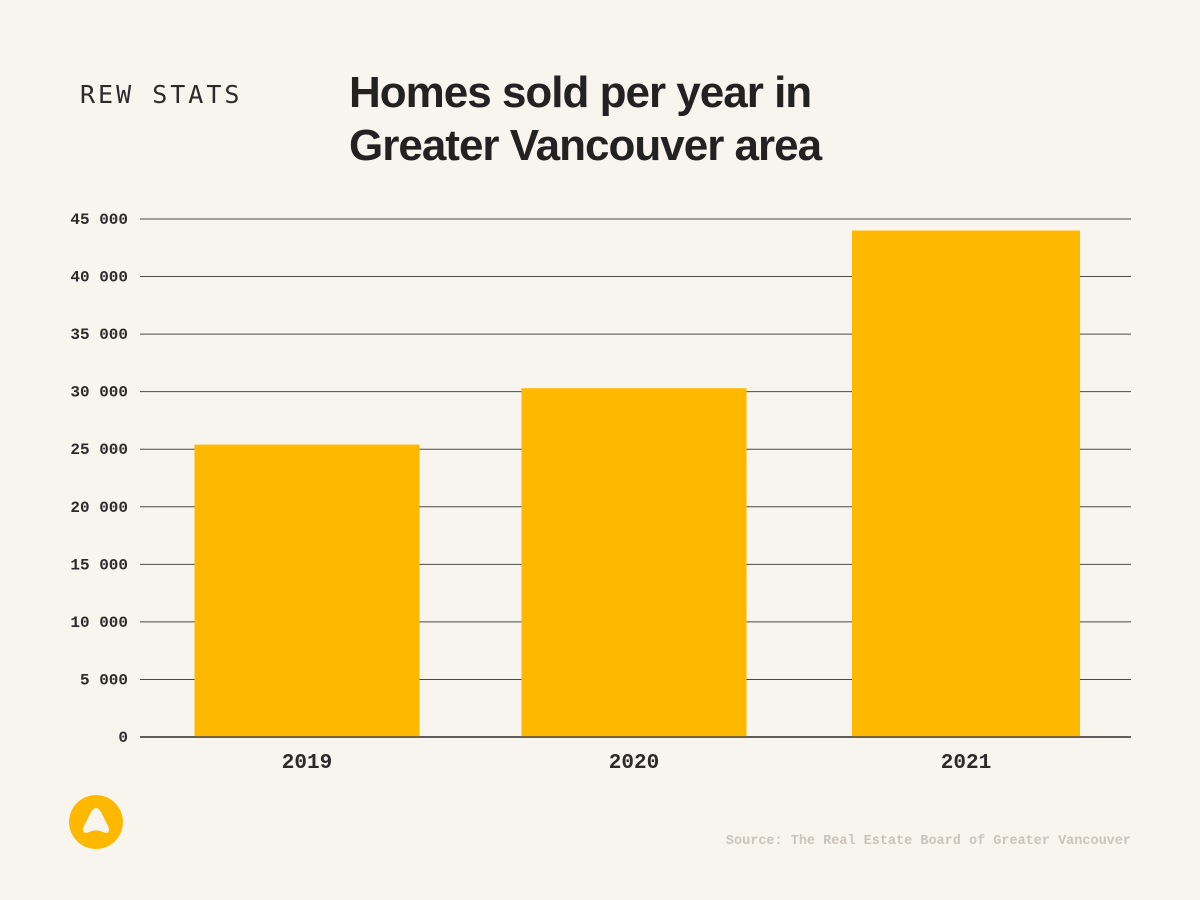 The width and height of the screenshot is (1200, 900). I want to click on y-tick-label: 45 000, so click(99, 220).